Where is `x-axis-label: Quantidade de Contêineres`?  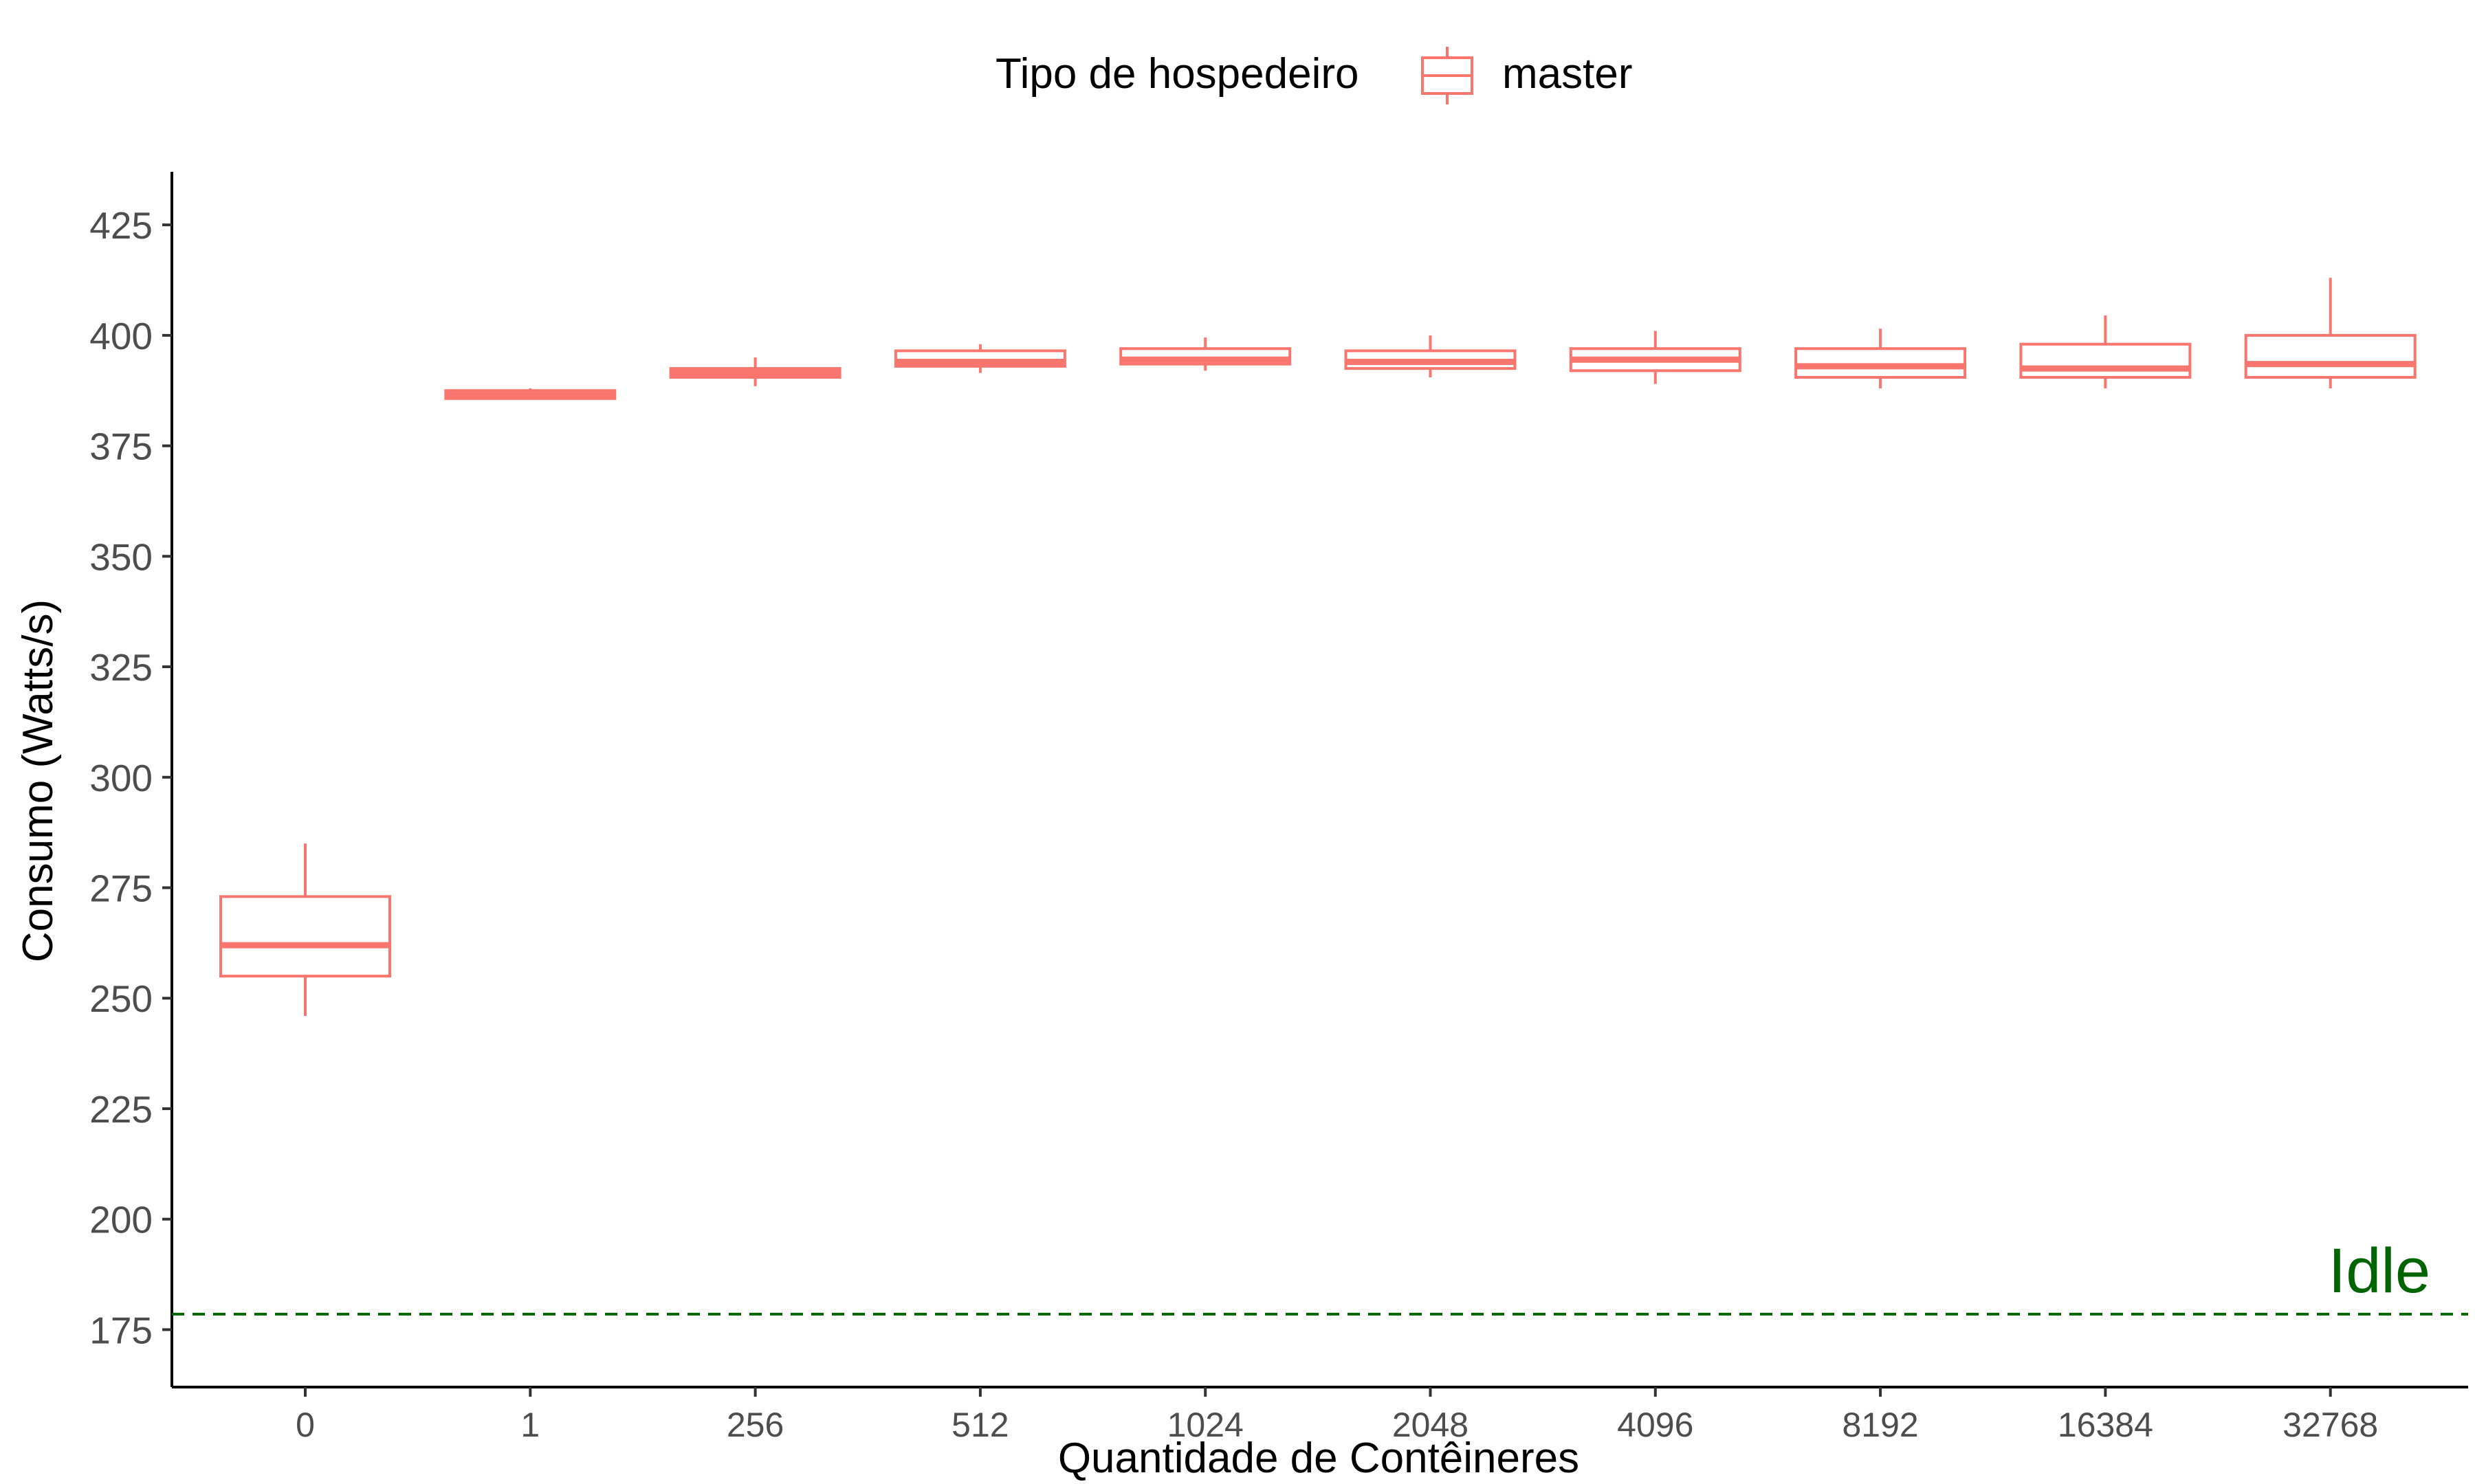
x-axis-label: Quantidade de Contêineres is located at coordinates (1318, 1458).